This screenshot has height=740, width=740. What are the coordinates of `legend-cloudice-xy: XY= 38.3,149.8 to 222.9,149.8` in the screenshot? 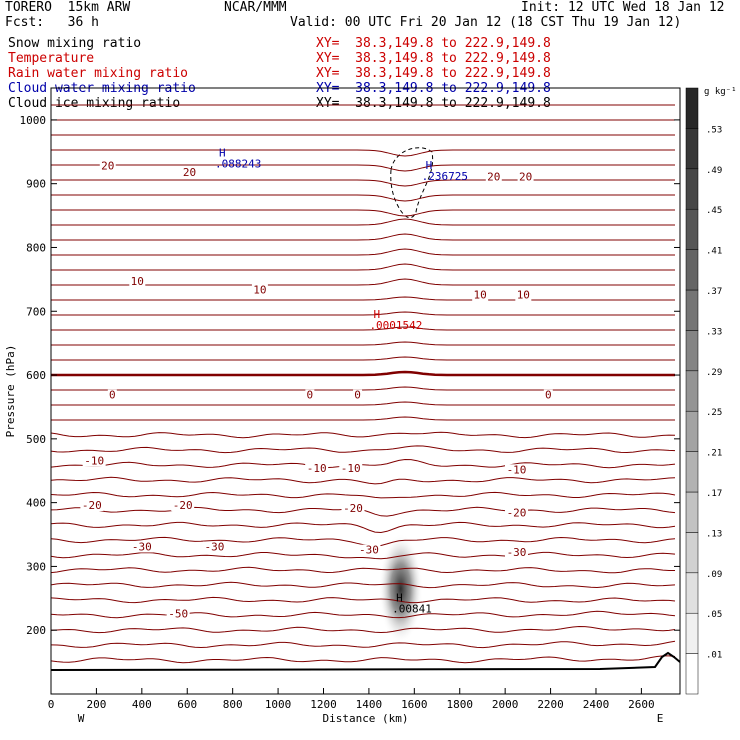 It's located at (433, 103).